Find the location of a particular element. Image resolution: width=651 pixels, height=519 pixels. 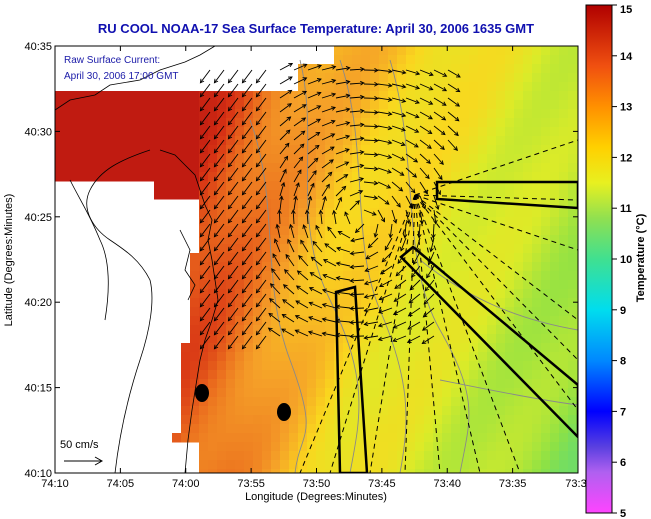

x-tick-label: 73:35 is located at coordinates (513, 484).